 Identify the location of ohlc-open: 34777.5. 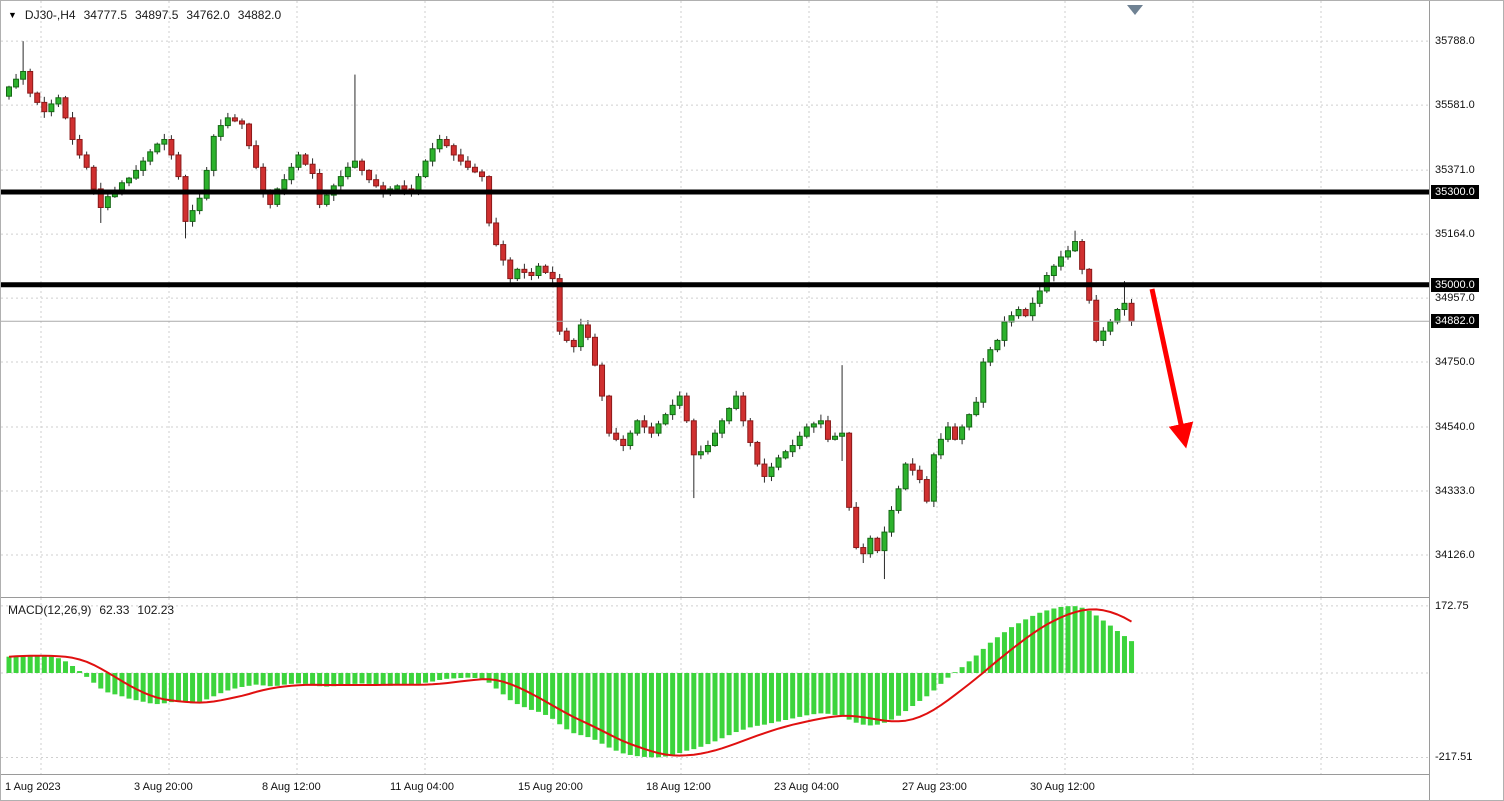
(105, 15).